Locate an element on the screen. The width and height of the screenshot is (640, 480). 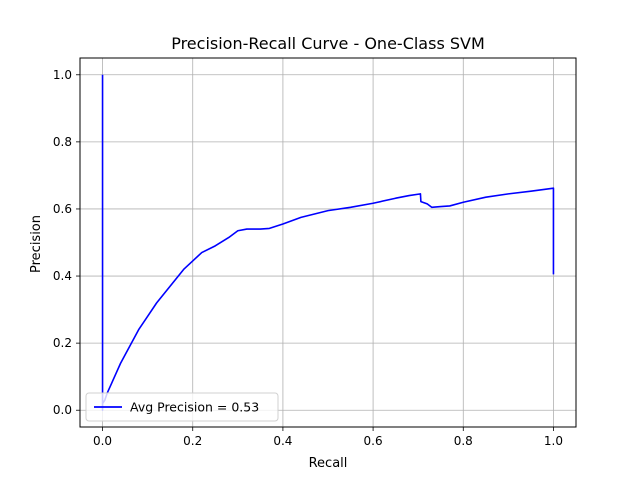
x-tick-label: 0.8 is located at coordinates (463, 441).